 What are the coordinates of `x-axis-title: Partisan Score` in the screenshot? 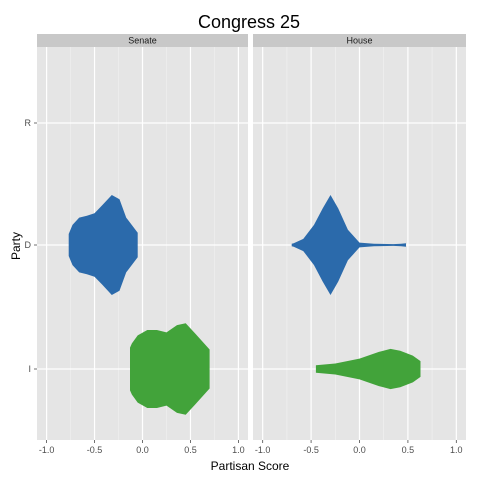 It's located at (250, 466).